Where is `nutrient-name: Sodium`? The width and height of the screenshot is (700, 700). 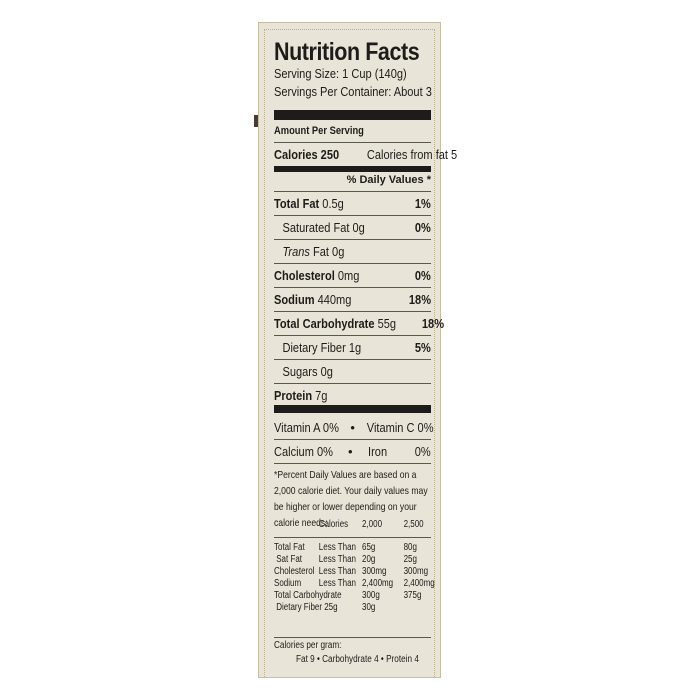 nutrient-name: Sodium is located at coordinates (294, 299).